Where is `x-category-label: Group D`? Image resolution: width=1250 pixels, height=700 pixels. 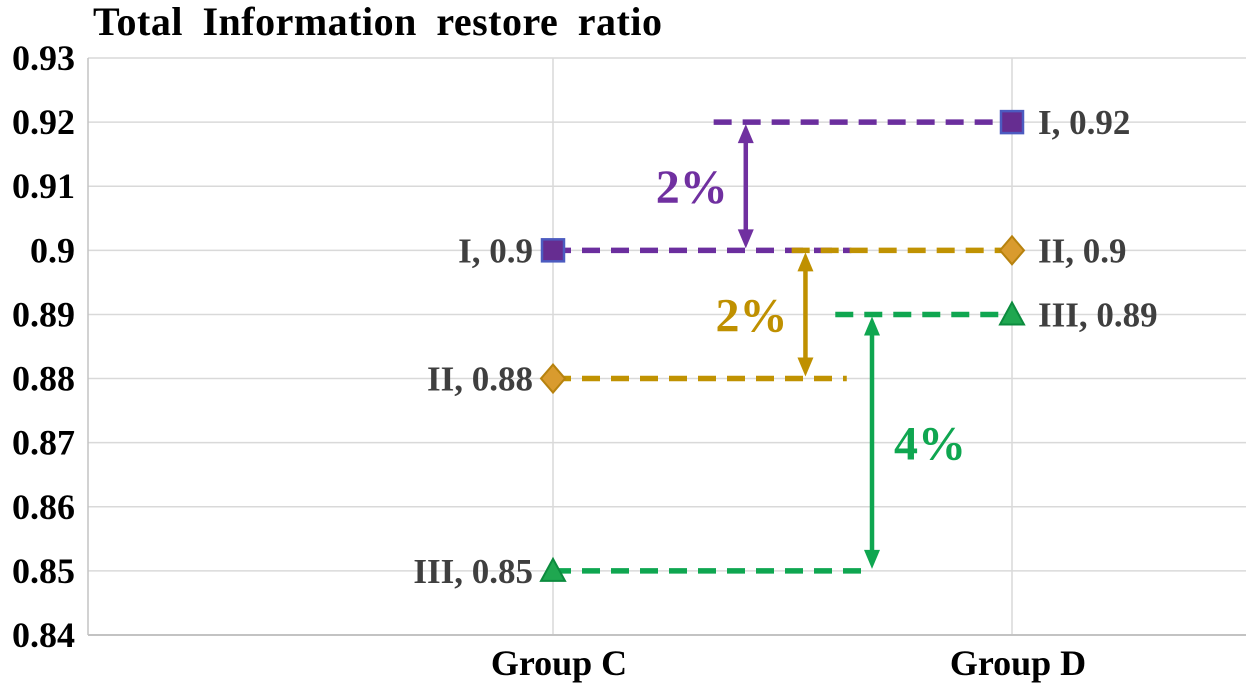
x-category-label: Group D is located at coordinates (1018, 663).